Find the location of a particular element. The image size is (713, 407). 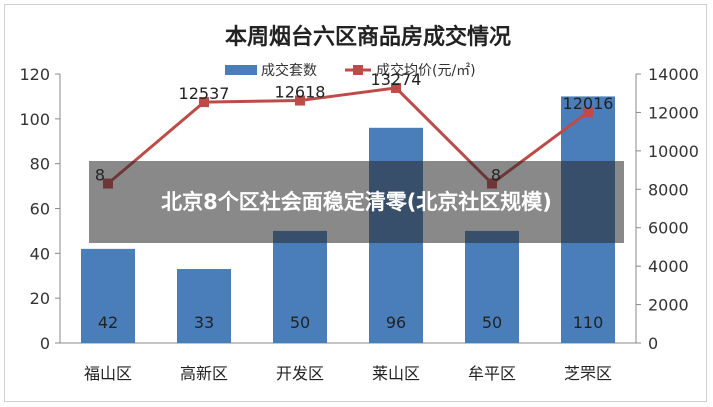

right-axis: 0 2000 4000 6000 8000 10000 12000 14000 is located at coordinates (667, 209).